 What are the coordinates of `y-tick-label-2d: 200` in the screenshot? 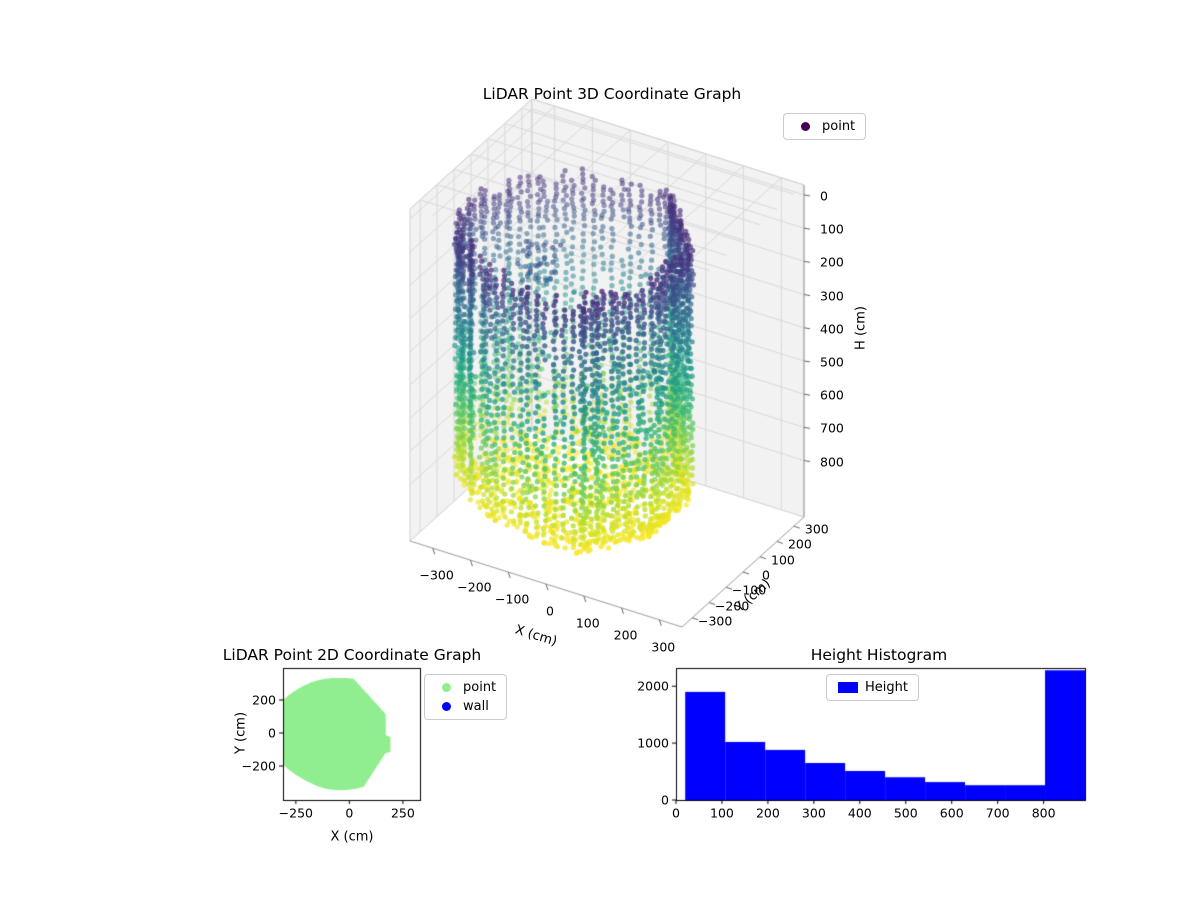 It's located at (264, 700).